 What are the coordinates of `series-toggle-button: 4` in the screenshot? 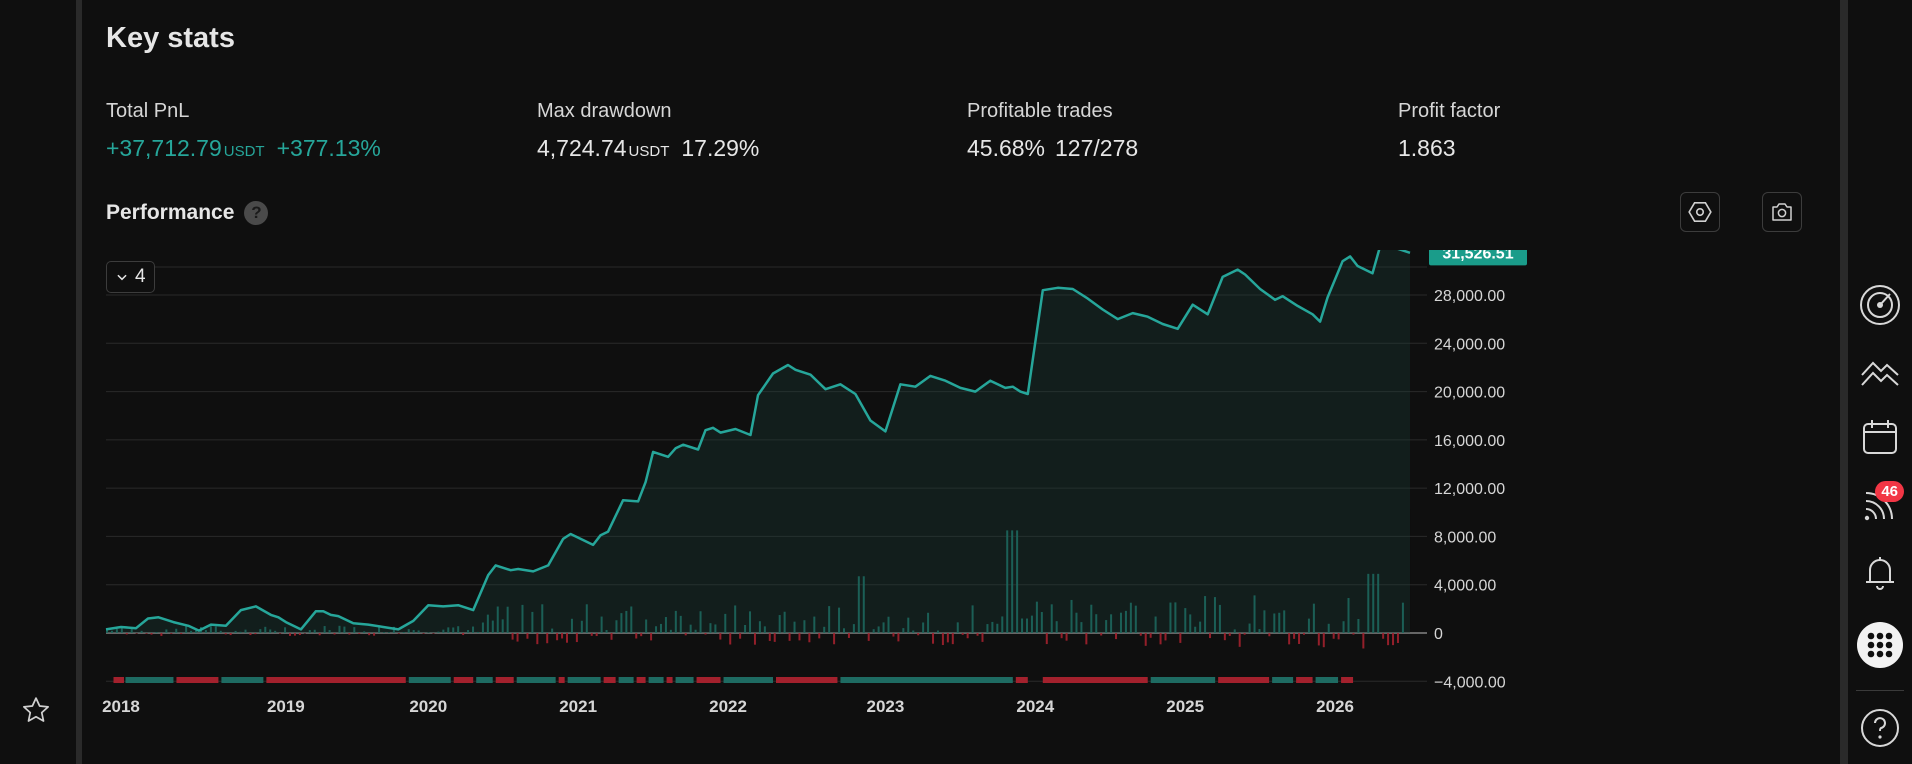 It's located at (130, 277).